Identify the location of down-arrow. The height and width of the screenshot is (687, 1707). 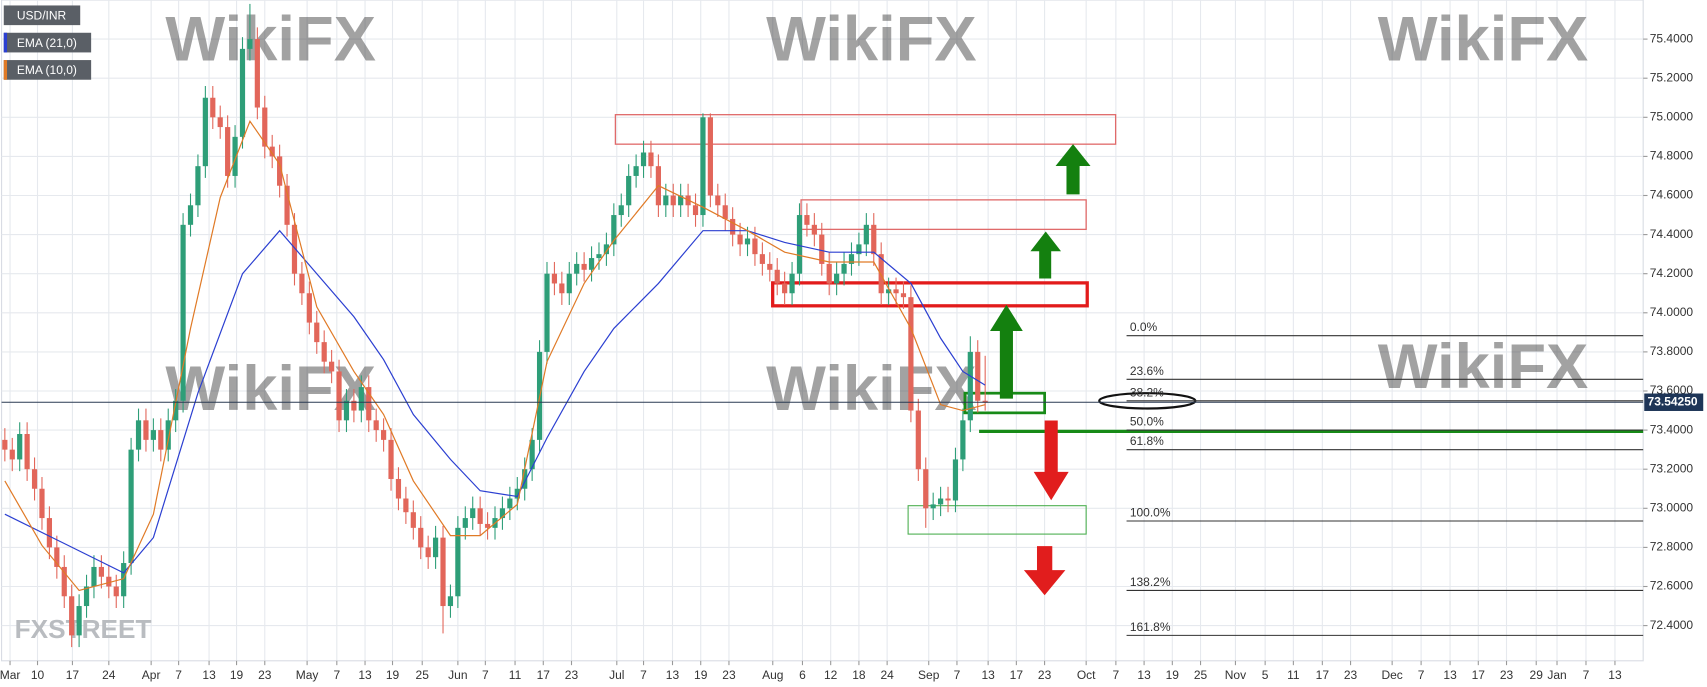
(1051, 460).